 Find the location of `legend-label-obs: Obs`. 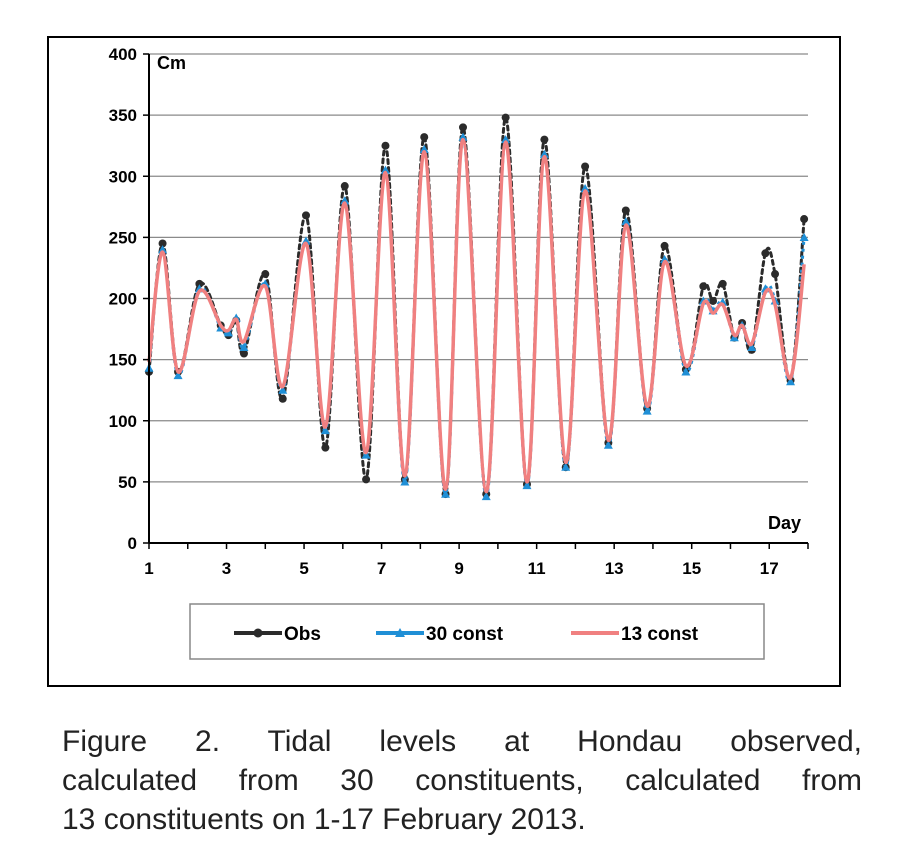

legend-label-obs: Obs is located at coordinates (302, 634).